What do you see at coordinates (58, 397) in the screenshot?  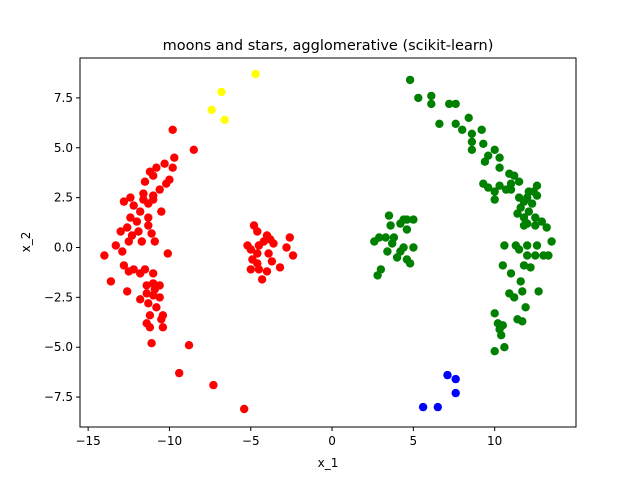 I see `y-tick-label: −7.5` at bounding box center [58, 397].